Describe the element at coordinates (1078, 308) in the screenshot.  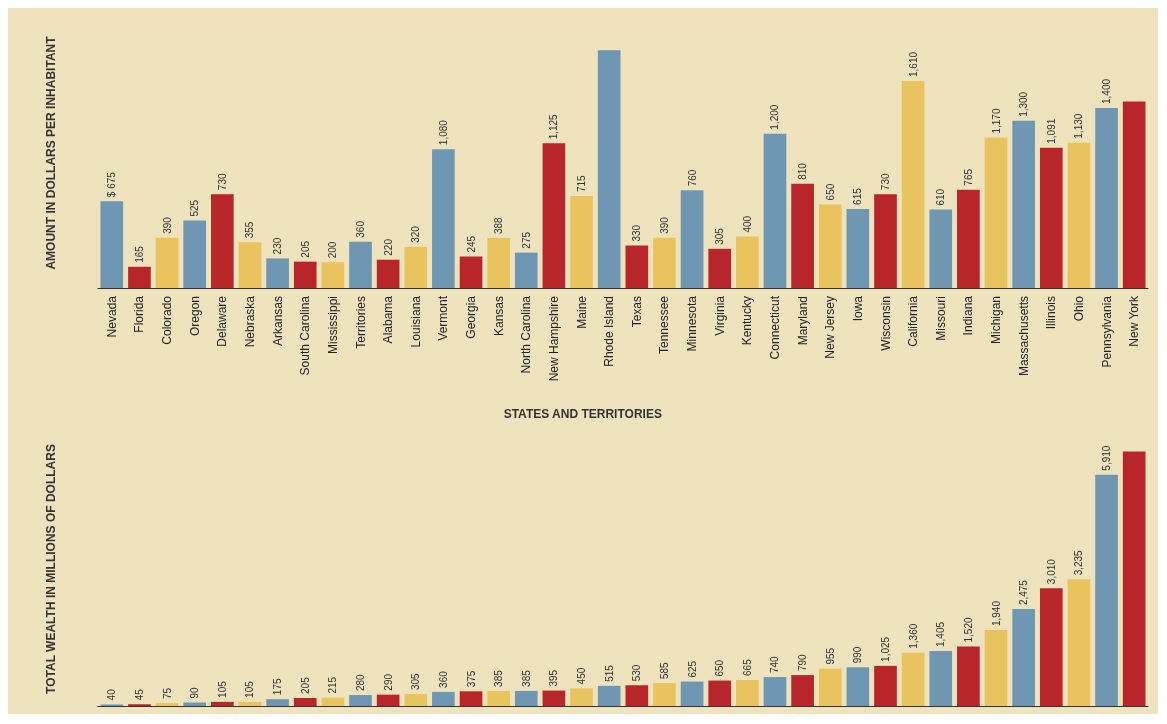
I see `x-tick-label: Ohio` at that location.